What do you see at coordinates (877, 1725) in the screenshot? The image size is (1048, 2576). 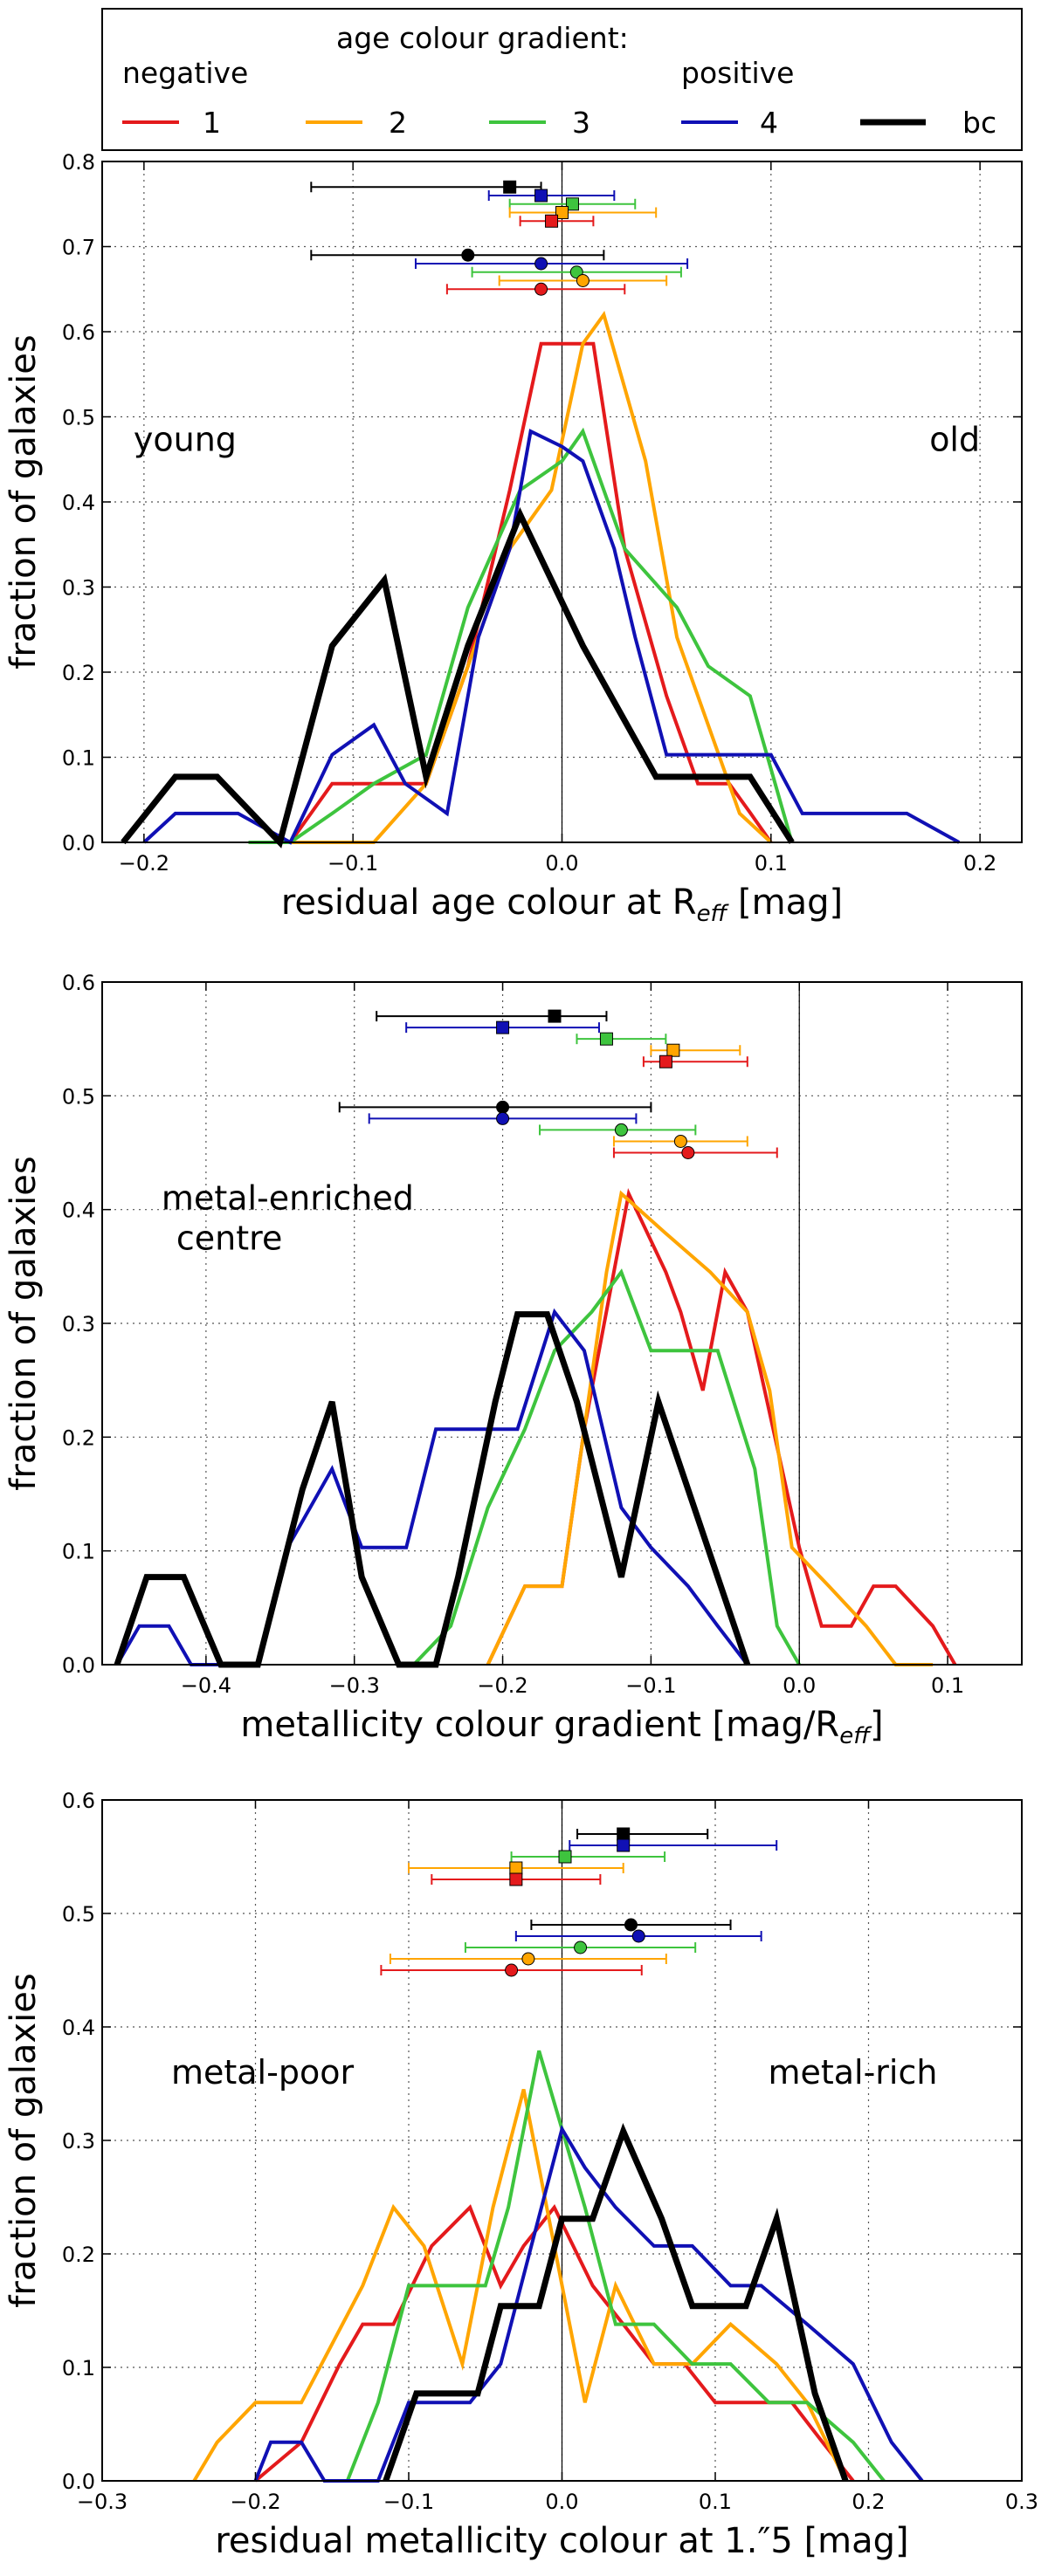 I see `x-axis-title-unit: ]` at bounding box center [877, 1725].